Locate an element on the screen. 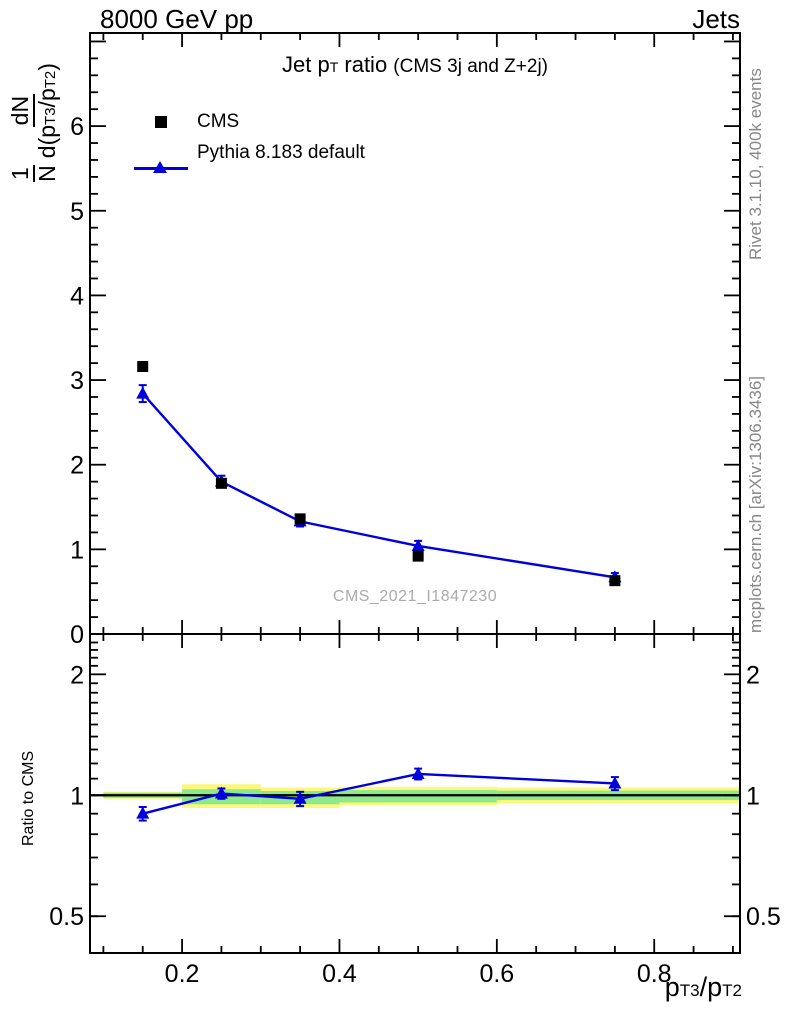 This screenshot has height=1024, width=786. plot-title-suffix: ratio is located at coordinates (366, 64).